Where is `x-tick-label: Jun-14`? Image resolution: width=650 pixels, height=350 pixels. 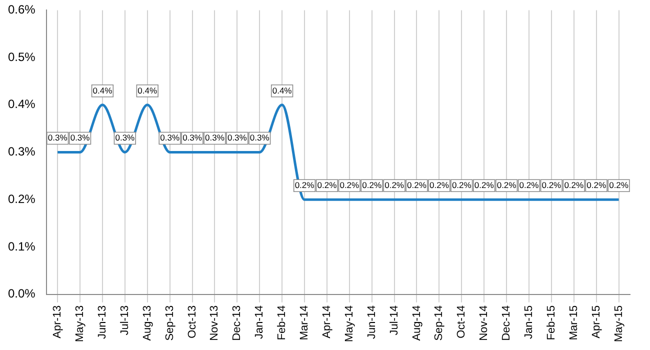 x-tick-label: Jun-14 is located at coordinates (372, 322).